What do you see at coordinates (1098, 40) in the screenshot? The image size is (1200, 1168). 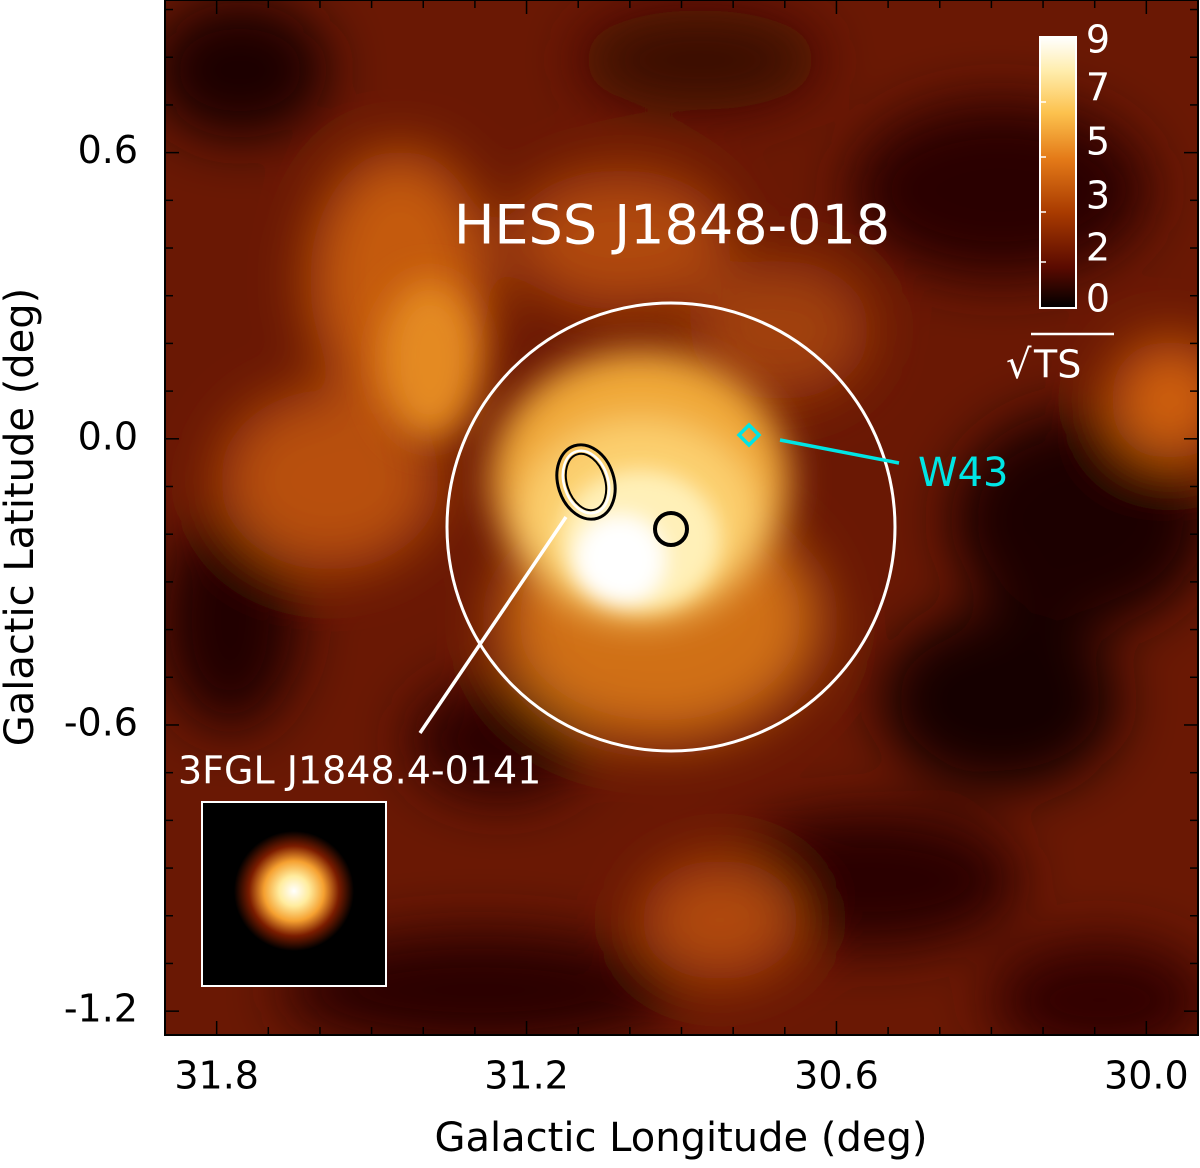 I see `colorbar-tick-label-9: 9` at bounding box center [1098, 40].